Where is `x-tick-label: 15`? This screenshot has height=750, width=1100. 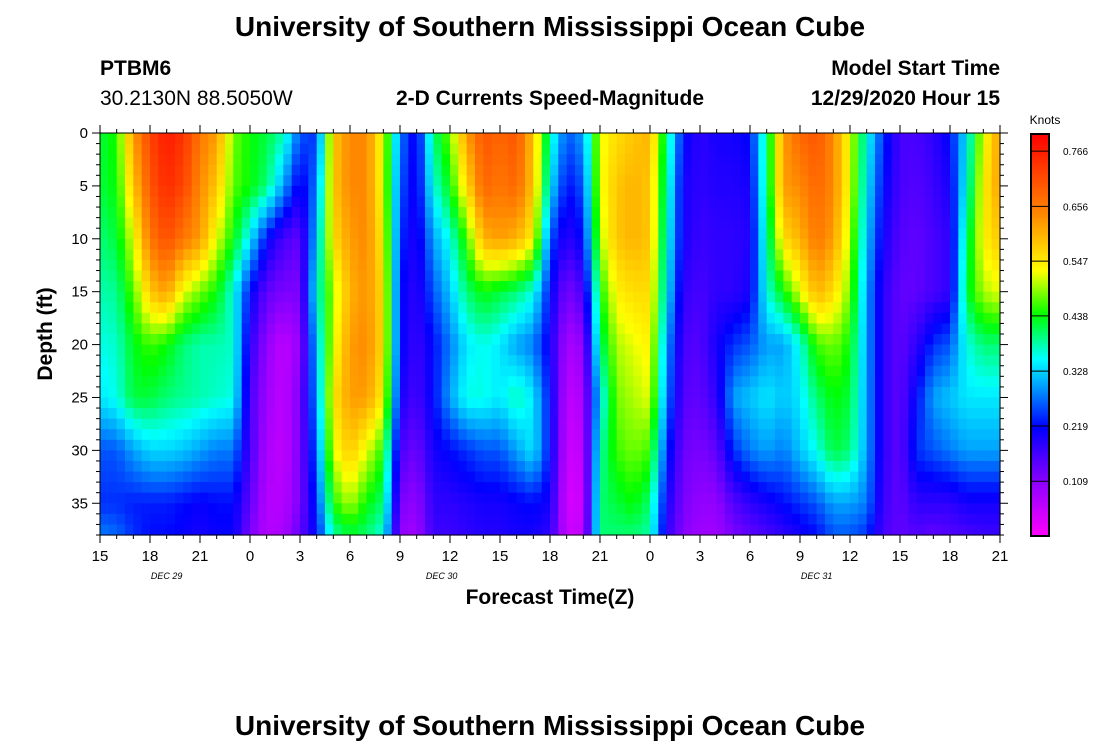 x-tick-label: 15 is located at coordinates (100, 556).